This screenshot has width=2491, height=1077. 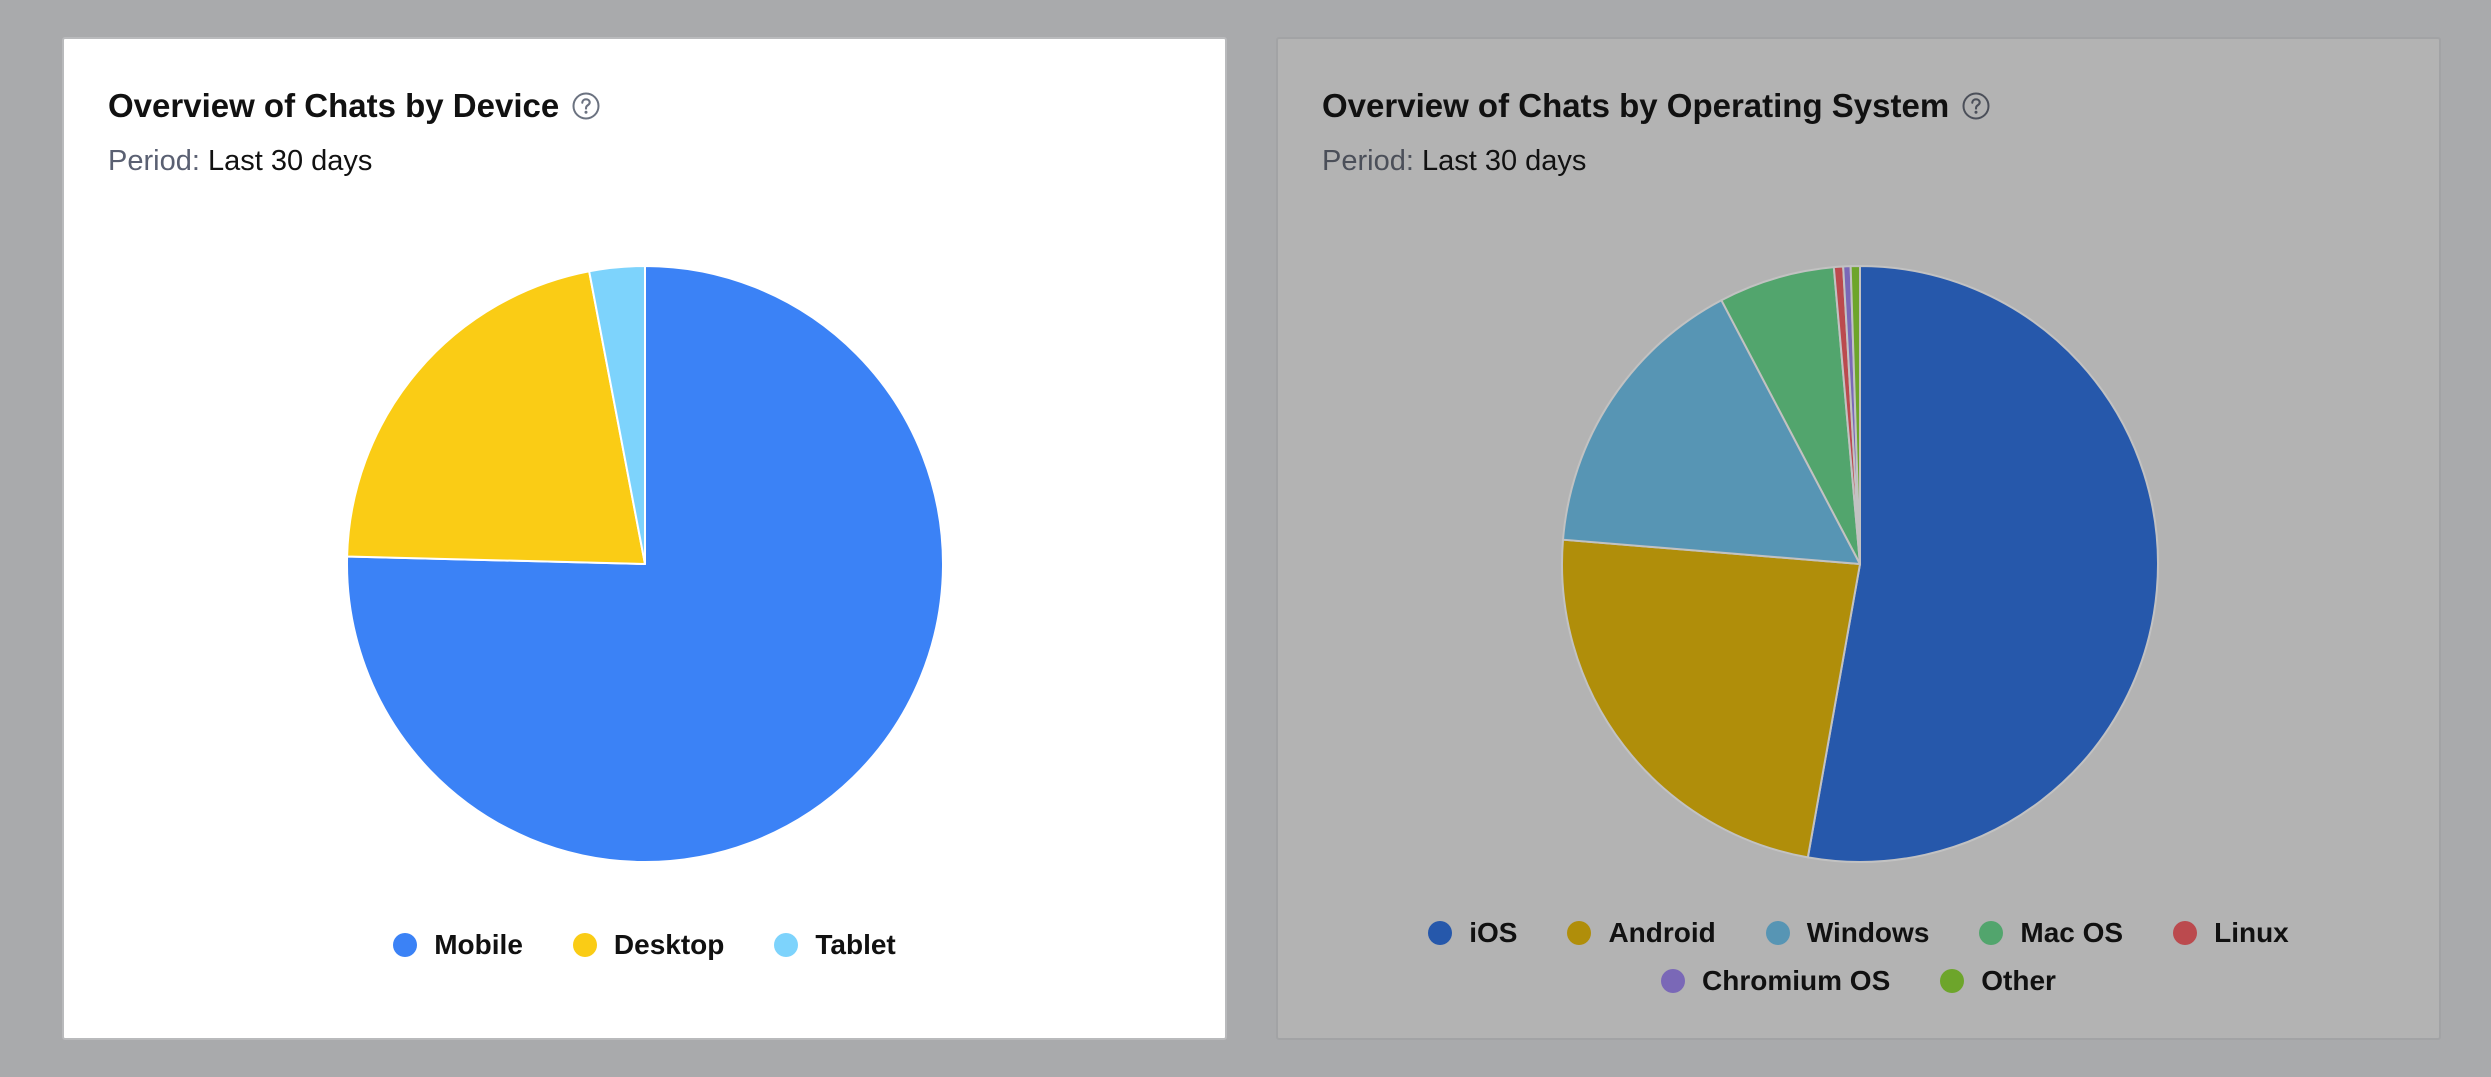 I want to click on legend-dot-mobile, so click(x=405, y=945).